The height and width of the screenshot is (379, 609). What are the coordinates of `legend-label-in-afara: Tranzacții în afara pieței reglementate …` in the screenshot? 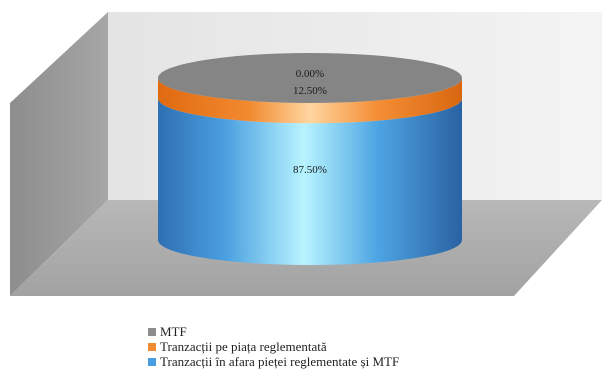 It's located at (280, 361).